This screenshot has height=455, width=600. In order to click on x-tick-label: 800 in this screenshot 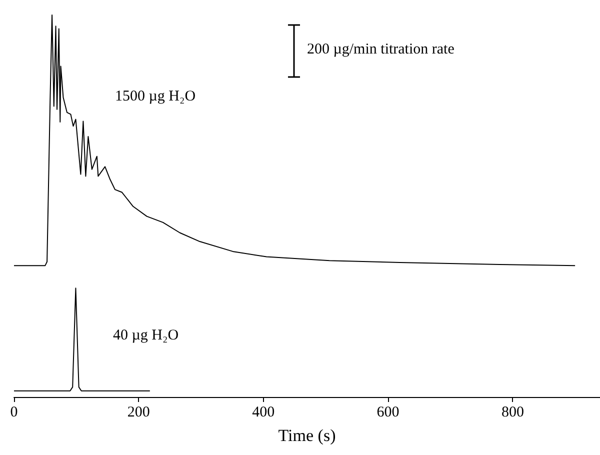, I will do `click(512, 412)`.